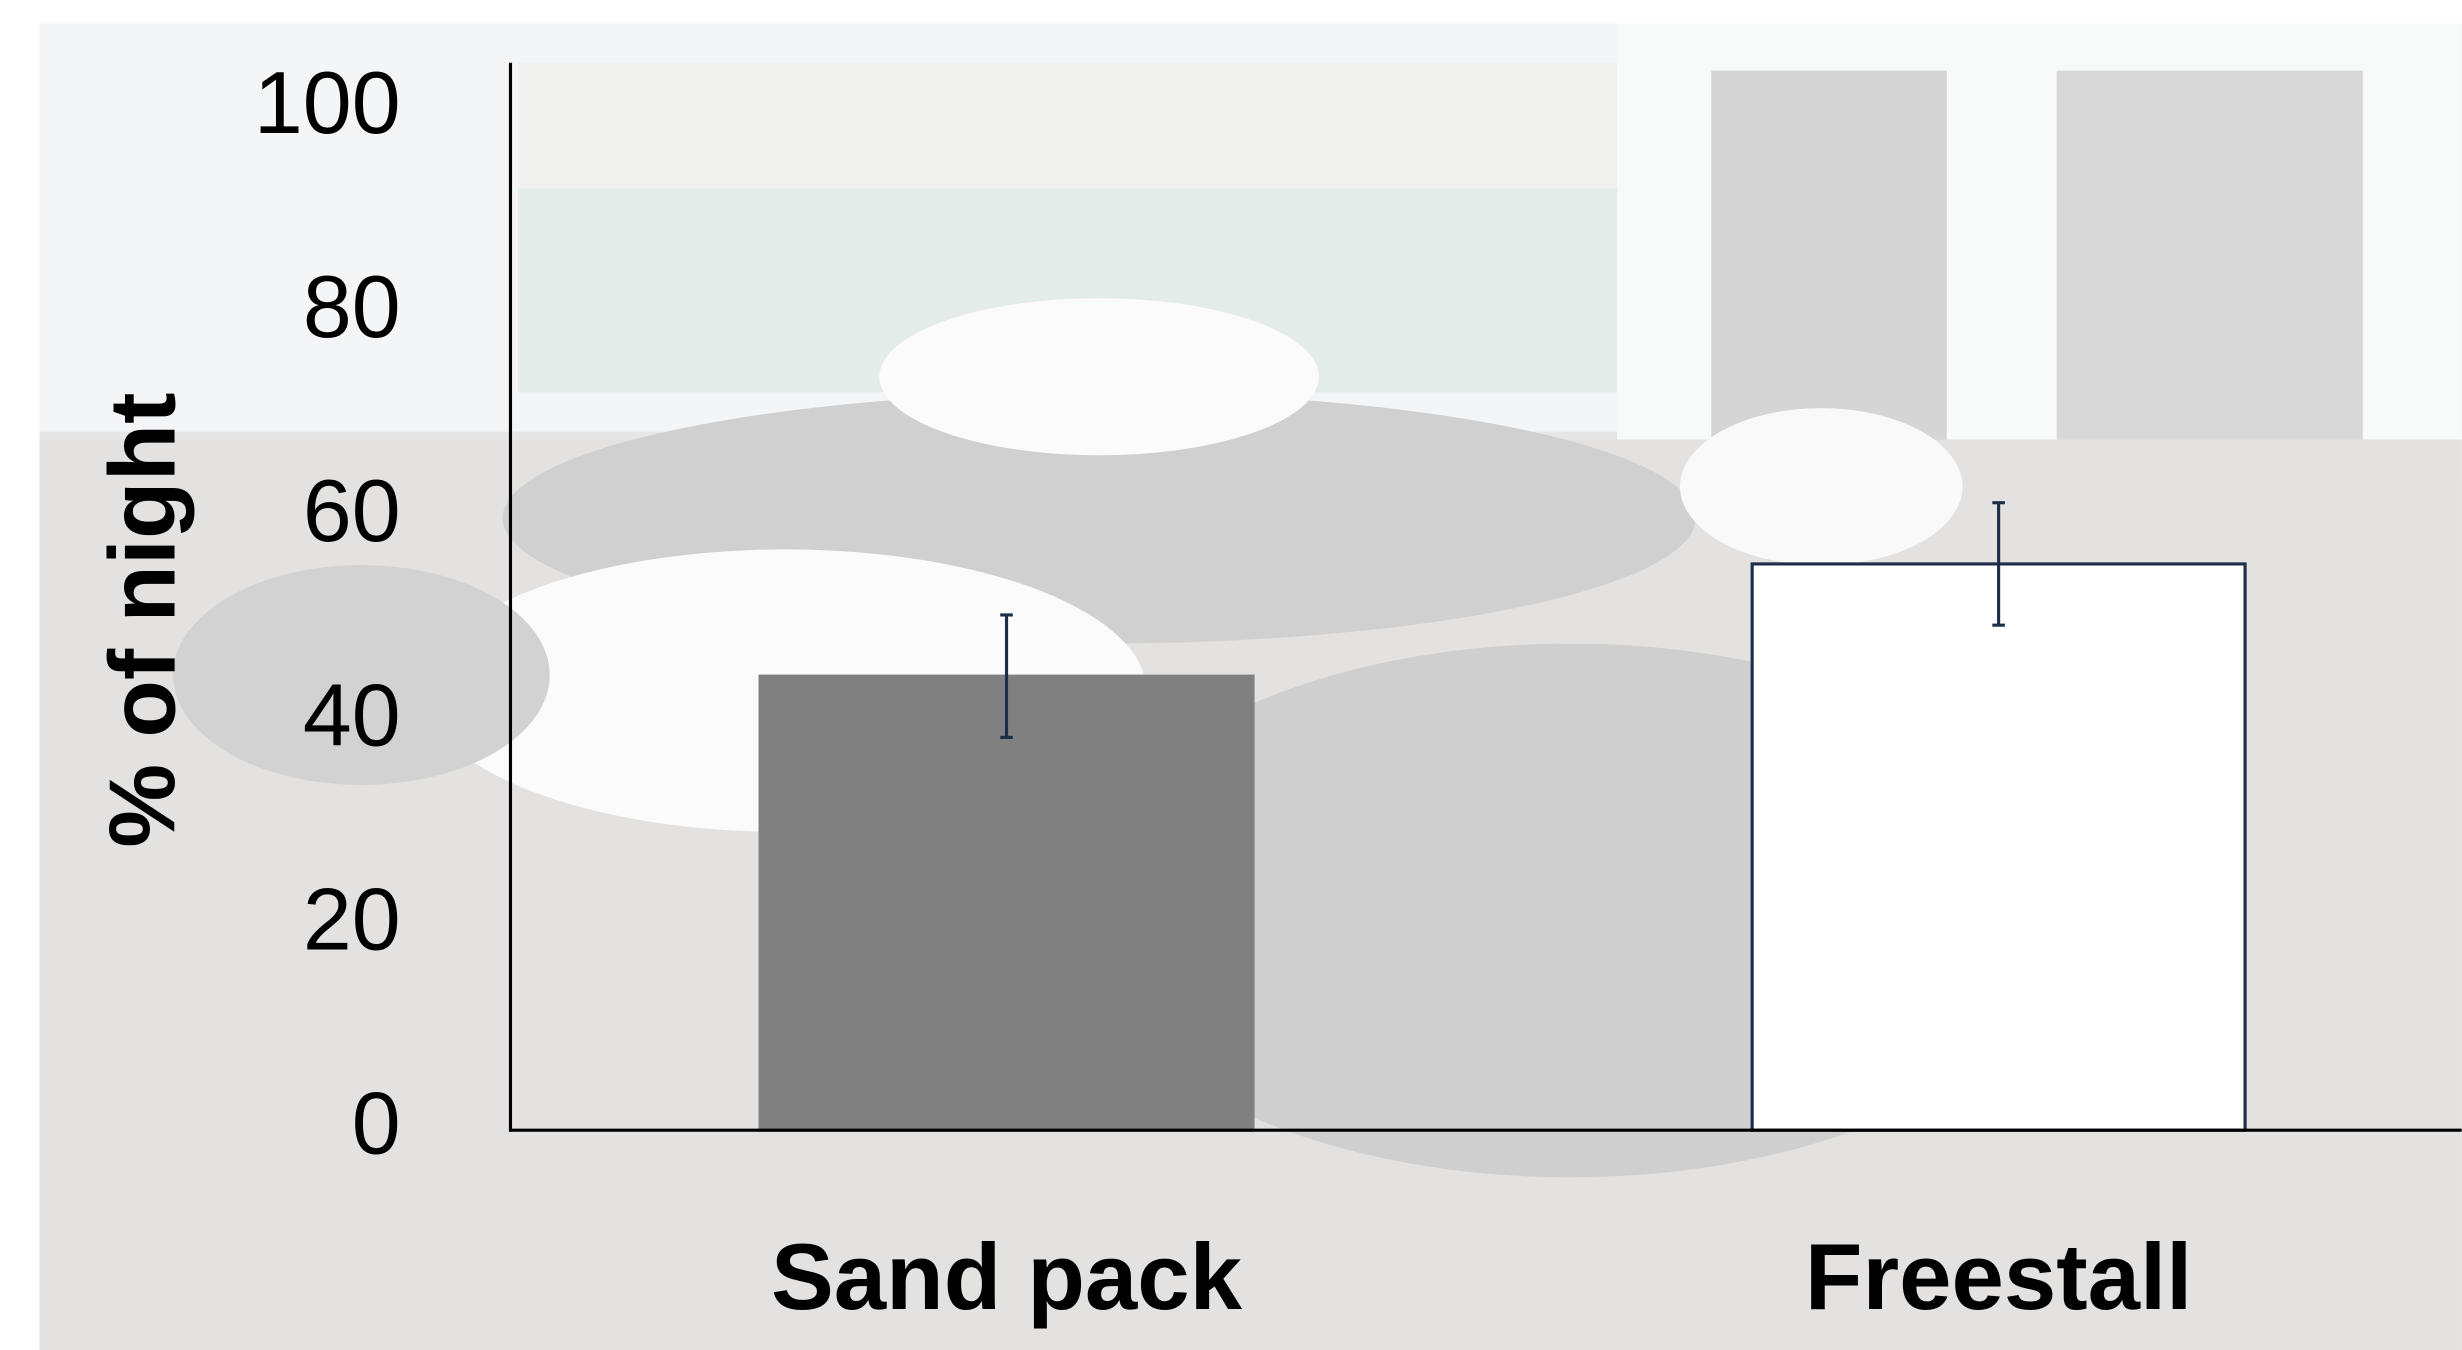 This screenshot has height=1350, width=2462. Describe the element at coordinates (327, 102) in the screenshot. I see `y-tick-label: 100` at that location.